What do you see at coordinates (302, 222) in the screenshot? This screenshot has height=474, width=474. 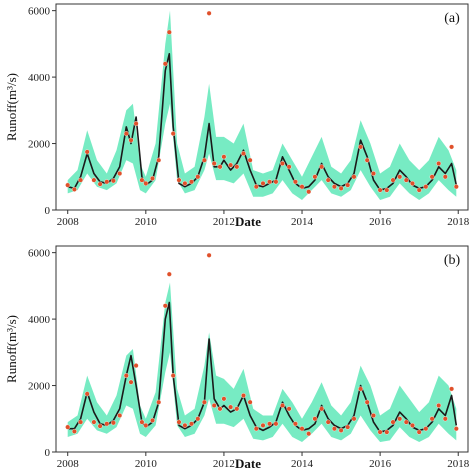 I see `x-tick-label: 2014` at bounding box center [302, 222].